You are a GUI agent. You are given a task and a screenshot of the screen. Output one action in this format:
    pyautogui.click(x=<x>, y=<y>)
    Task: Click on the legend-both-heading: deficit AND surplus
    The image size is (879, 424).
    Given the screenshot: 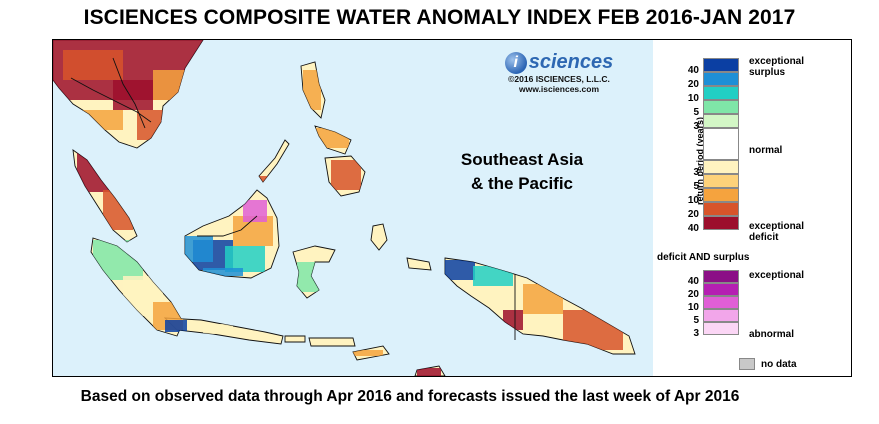 What is the action you would take?
    pyautogui.click(x=703, y=257)
    